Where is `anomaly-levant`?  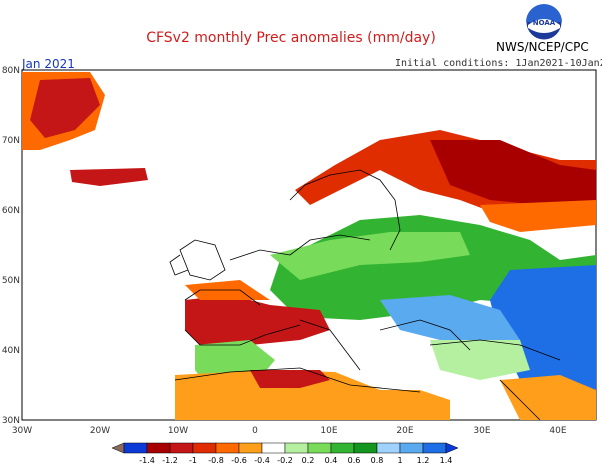 anomaly-levant is located at coordinates (548, 397).